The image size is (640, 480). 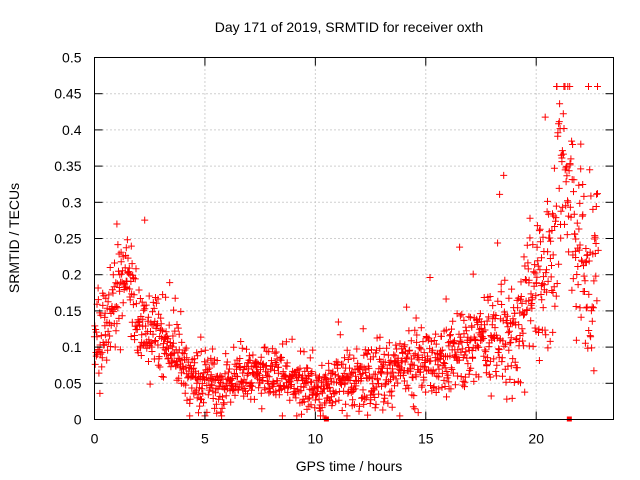 What do you see at coordinates (72, 347) in the screenshot?
I see `y-tick-label: 0.1` at bounding box center [72, 347].